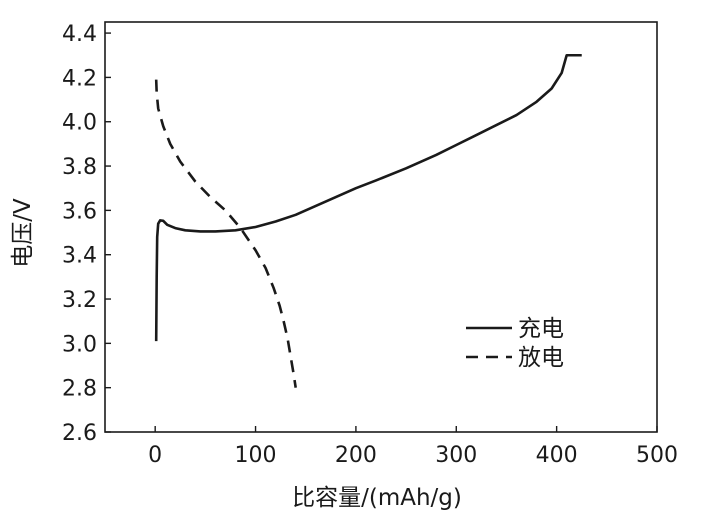 The height and width of the screenshot is (517, 716). I want to click on legend-label-charge: 充电, so click(541, 329).